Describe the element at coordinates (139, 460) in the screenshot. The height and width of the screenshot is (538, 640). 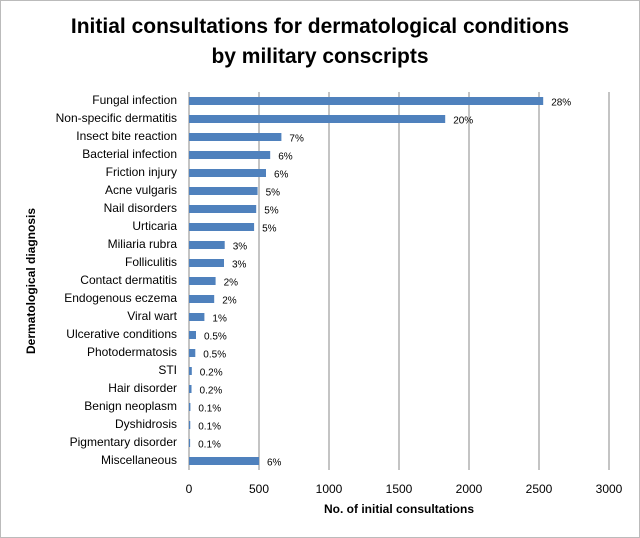
I see `y-tick-label: Miscellaneous` at that location.